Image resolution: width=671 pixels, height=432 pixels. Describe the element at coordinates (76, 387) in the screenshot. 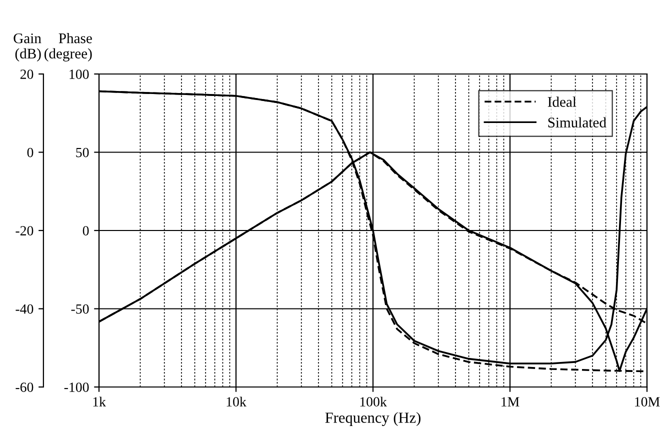

I see `y-tick-label: -100` at that location.